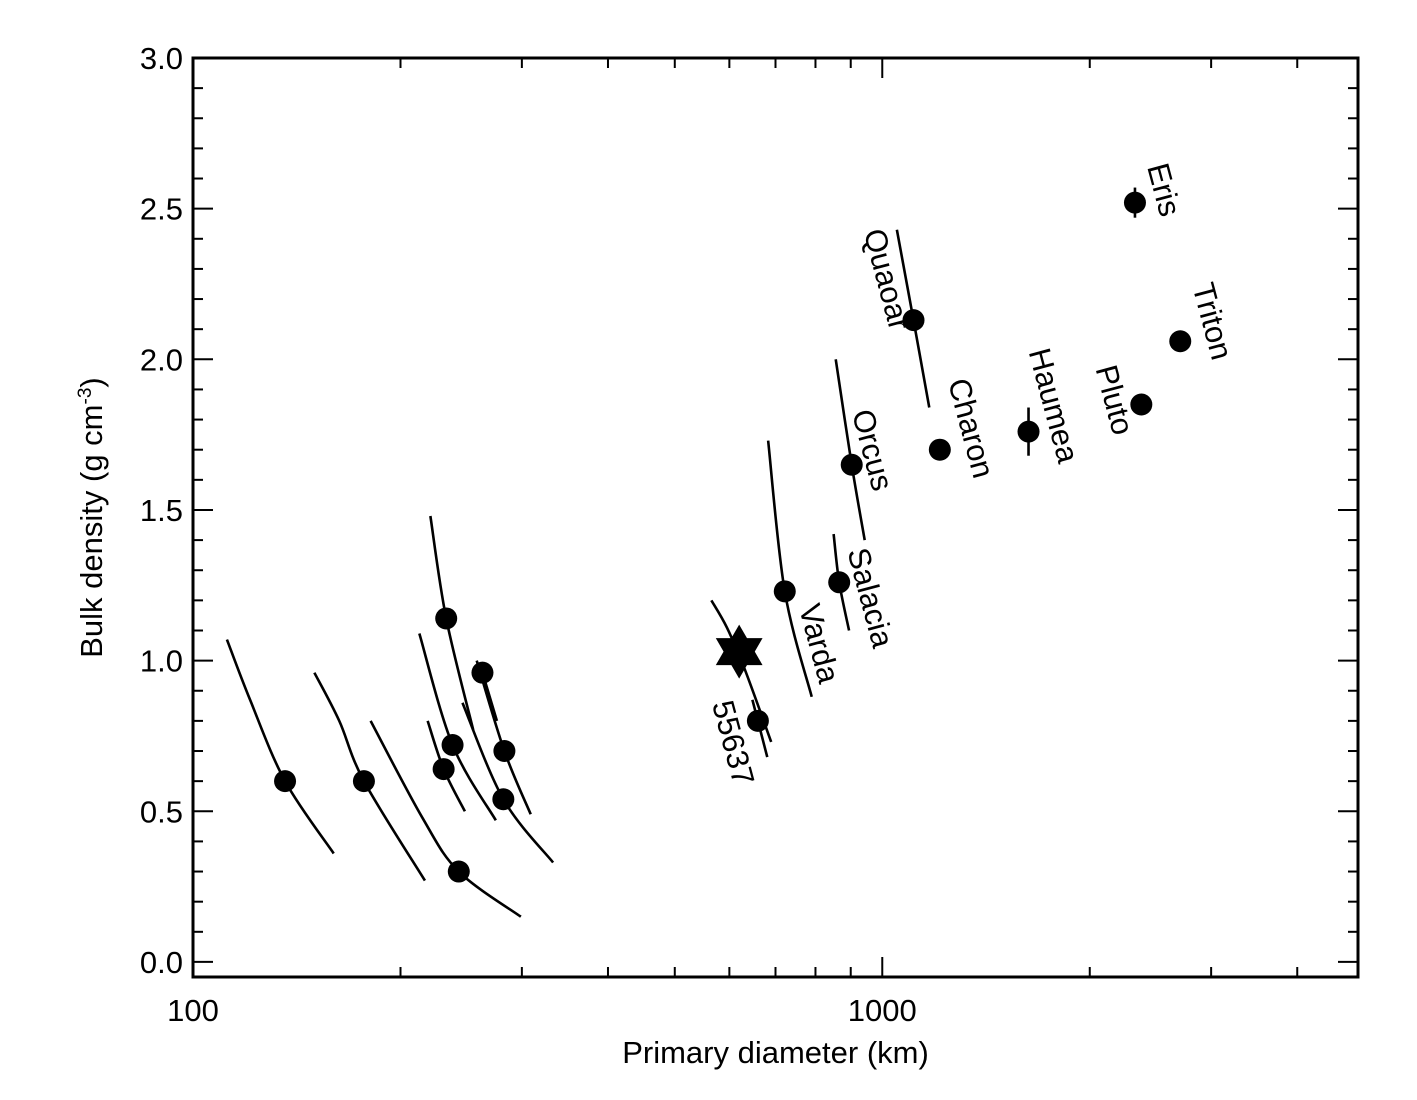 The height and width of the screenshot is (1100, 1417). What do you see at coordinates (161, 58) in the screenshot?
I see `y-tick-label: 3.0` at bounding box center [161, 58].